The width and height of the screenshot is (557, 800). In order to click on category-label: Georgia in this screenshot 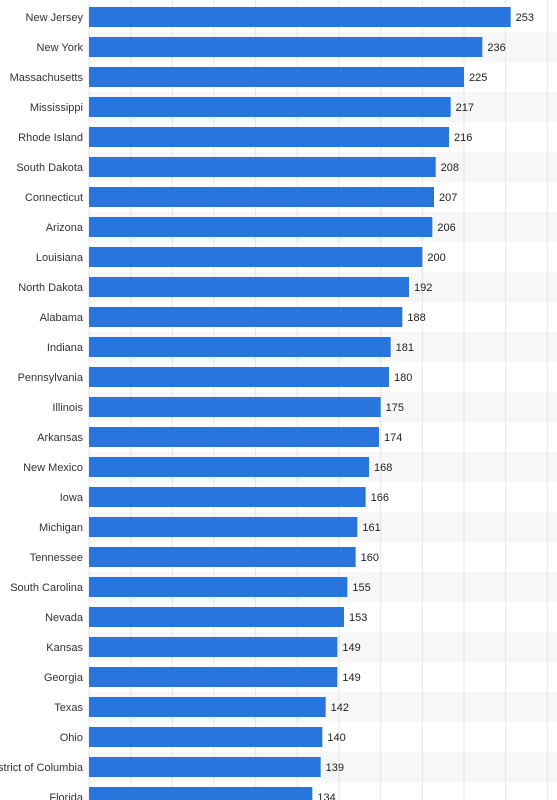, I will do `click(64, 678)`.